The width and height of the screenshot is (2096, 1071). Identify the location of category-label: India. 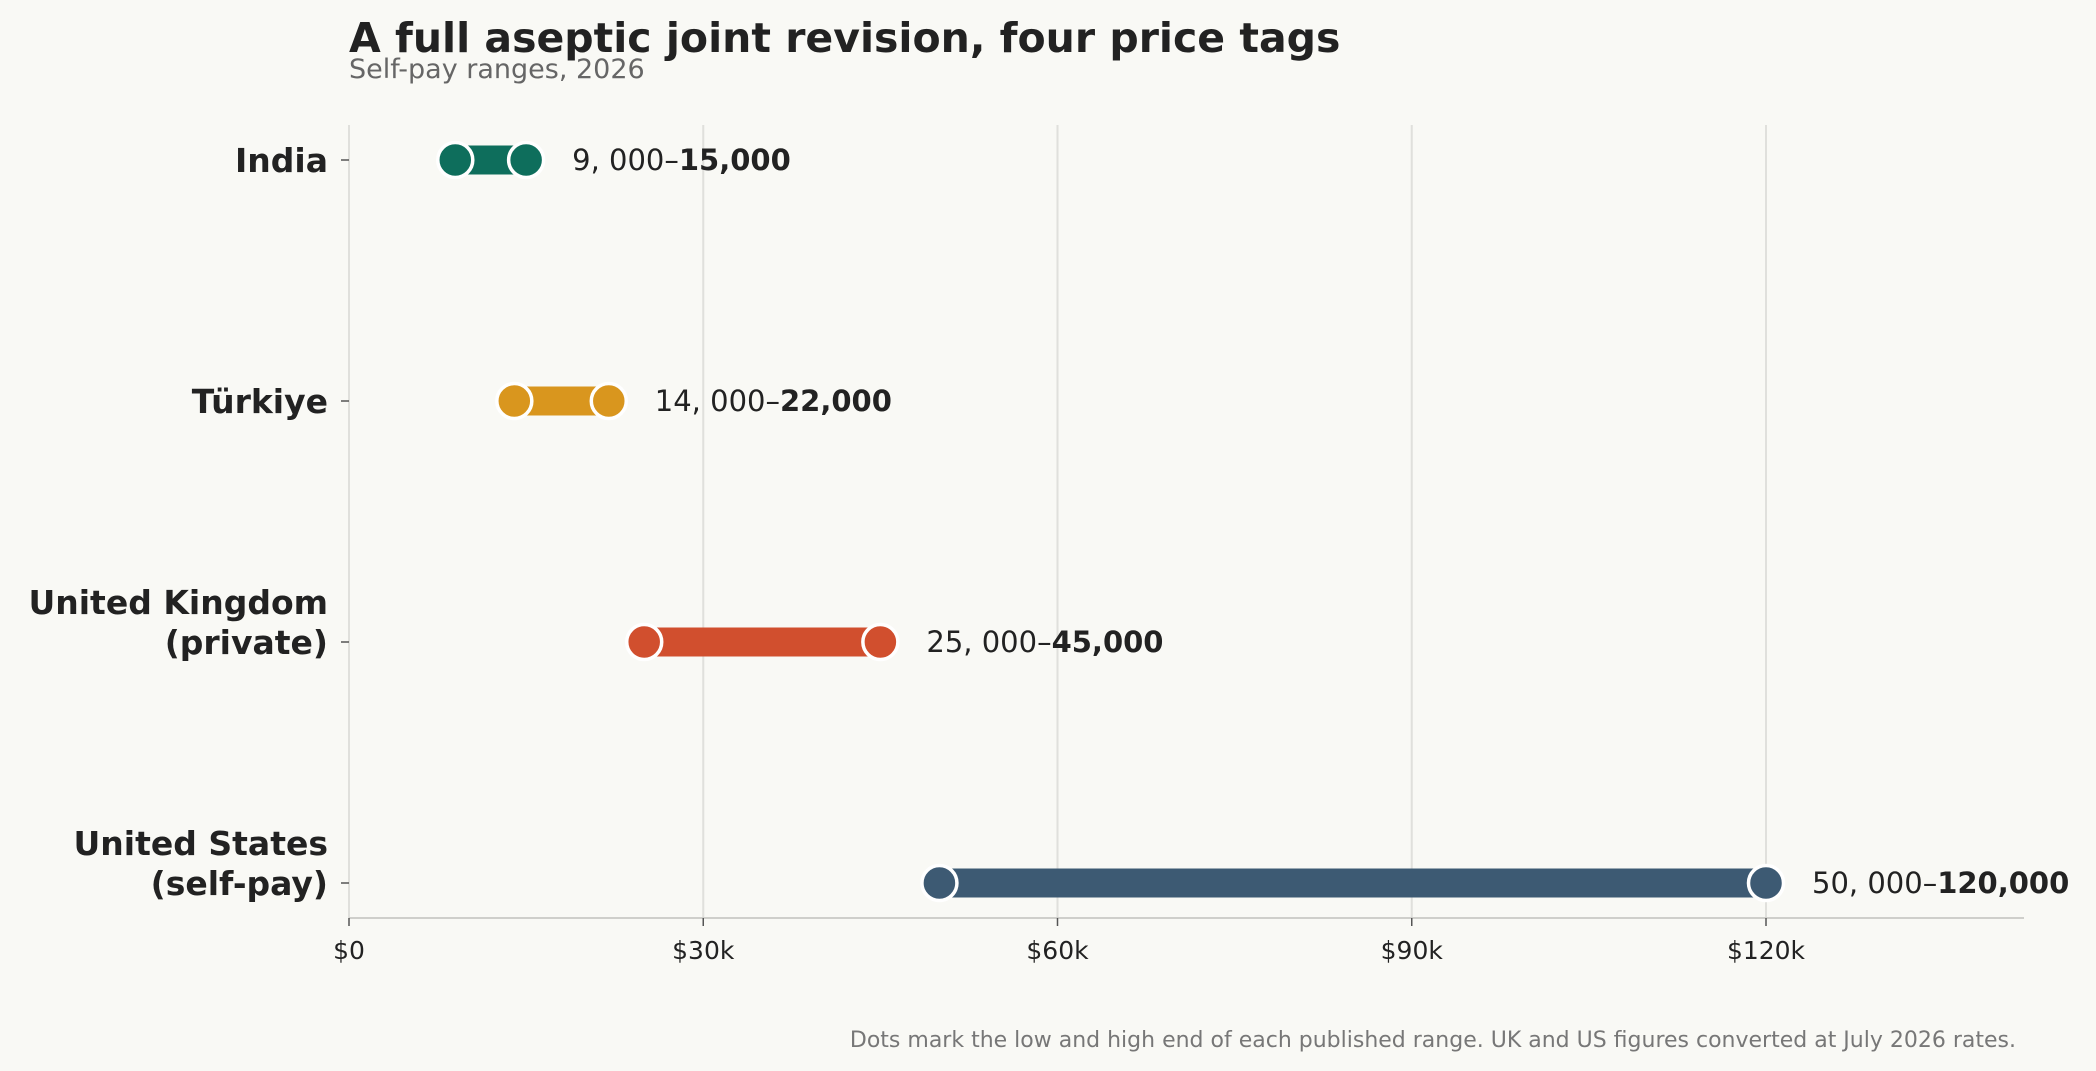
(281, 160).